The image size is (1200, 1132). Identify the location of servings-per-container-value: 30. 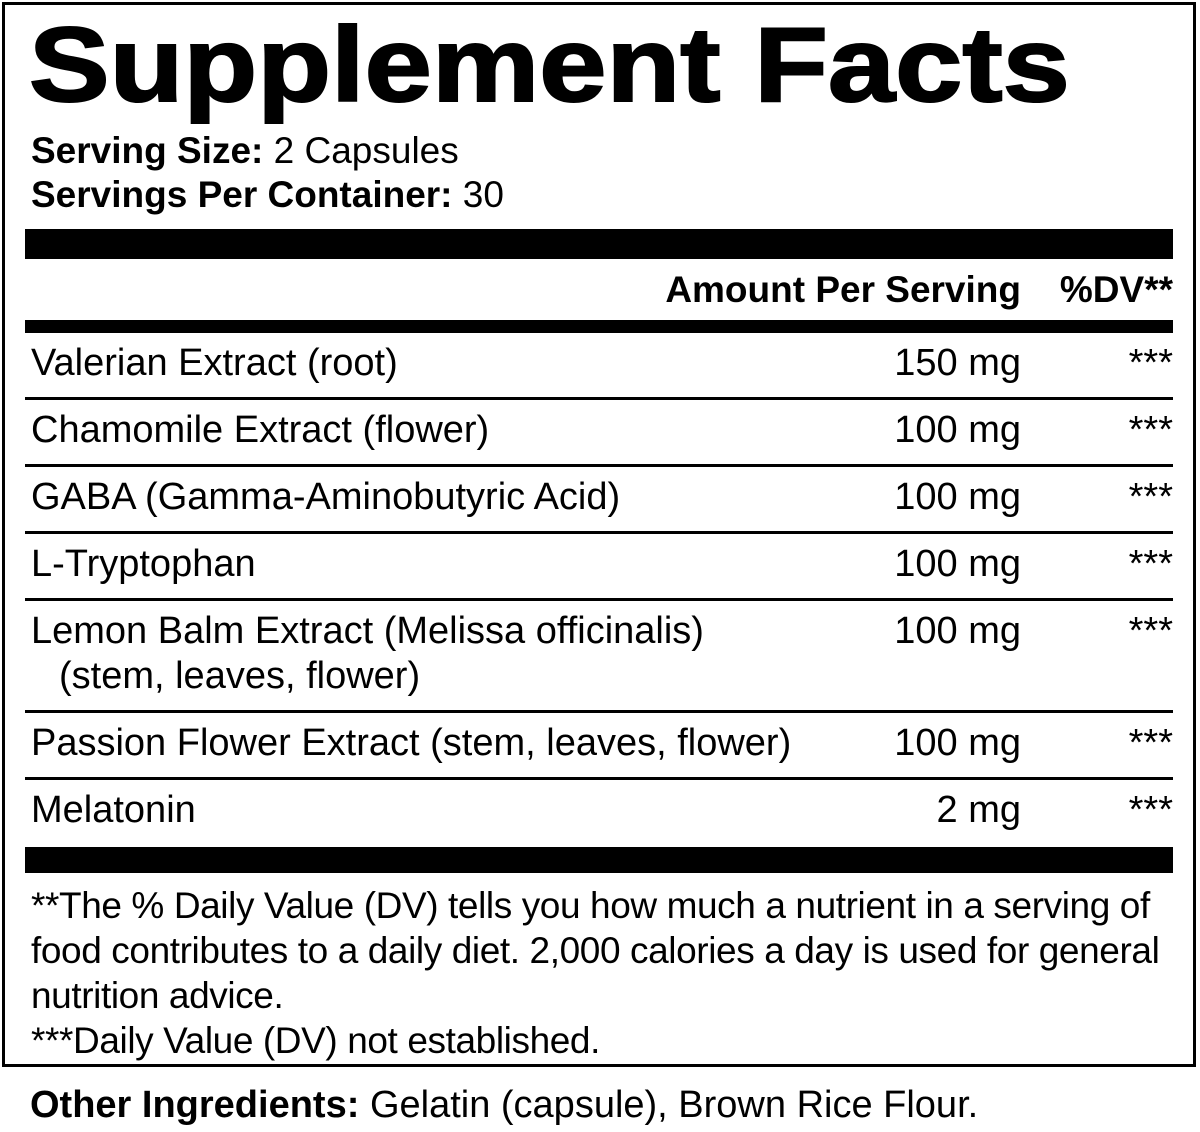
(483, 194).